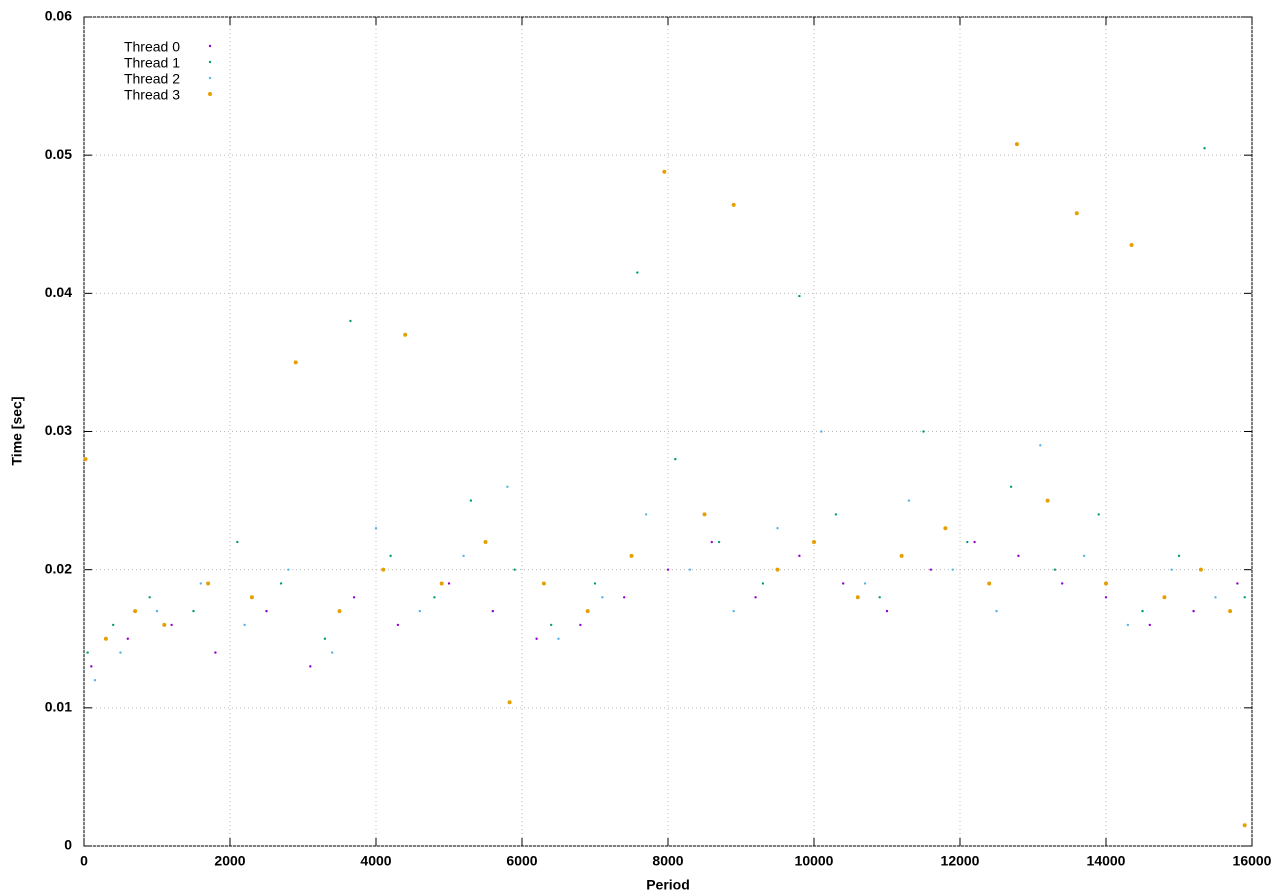 This screenshot has width=1280, height=896. What do you see at coordinates (1252, 861) in the screenshot?
I see `x-tick-label: 16000` at bounding box center [1252, 861].